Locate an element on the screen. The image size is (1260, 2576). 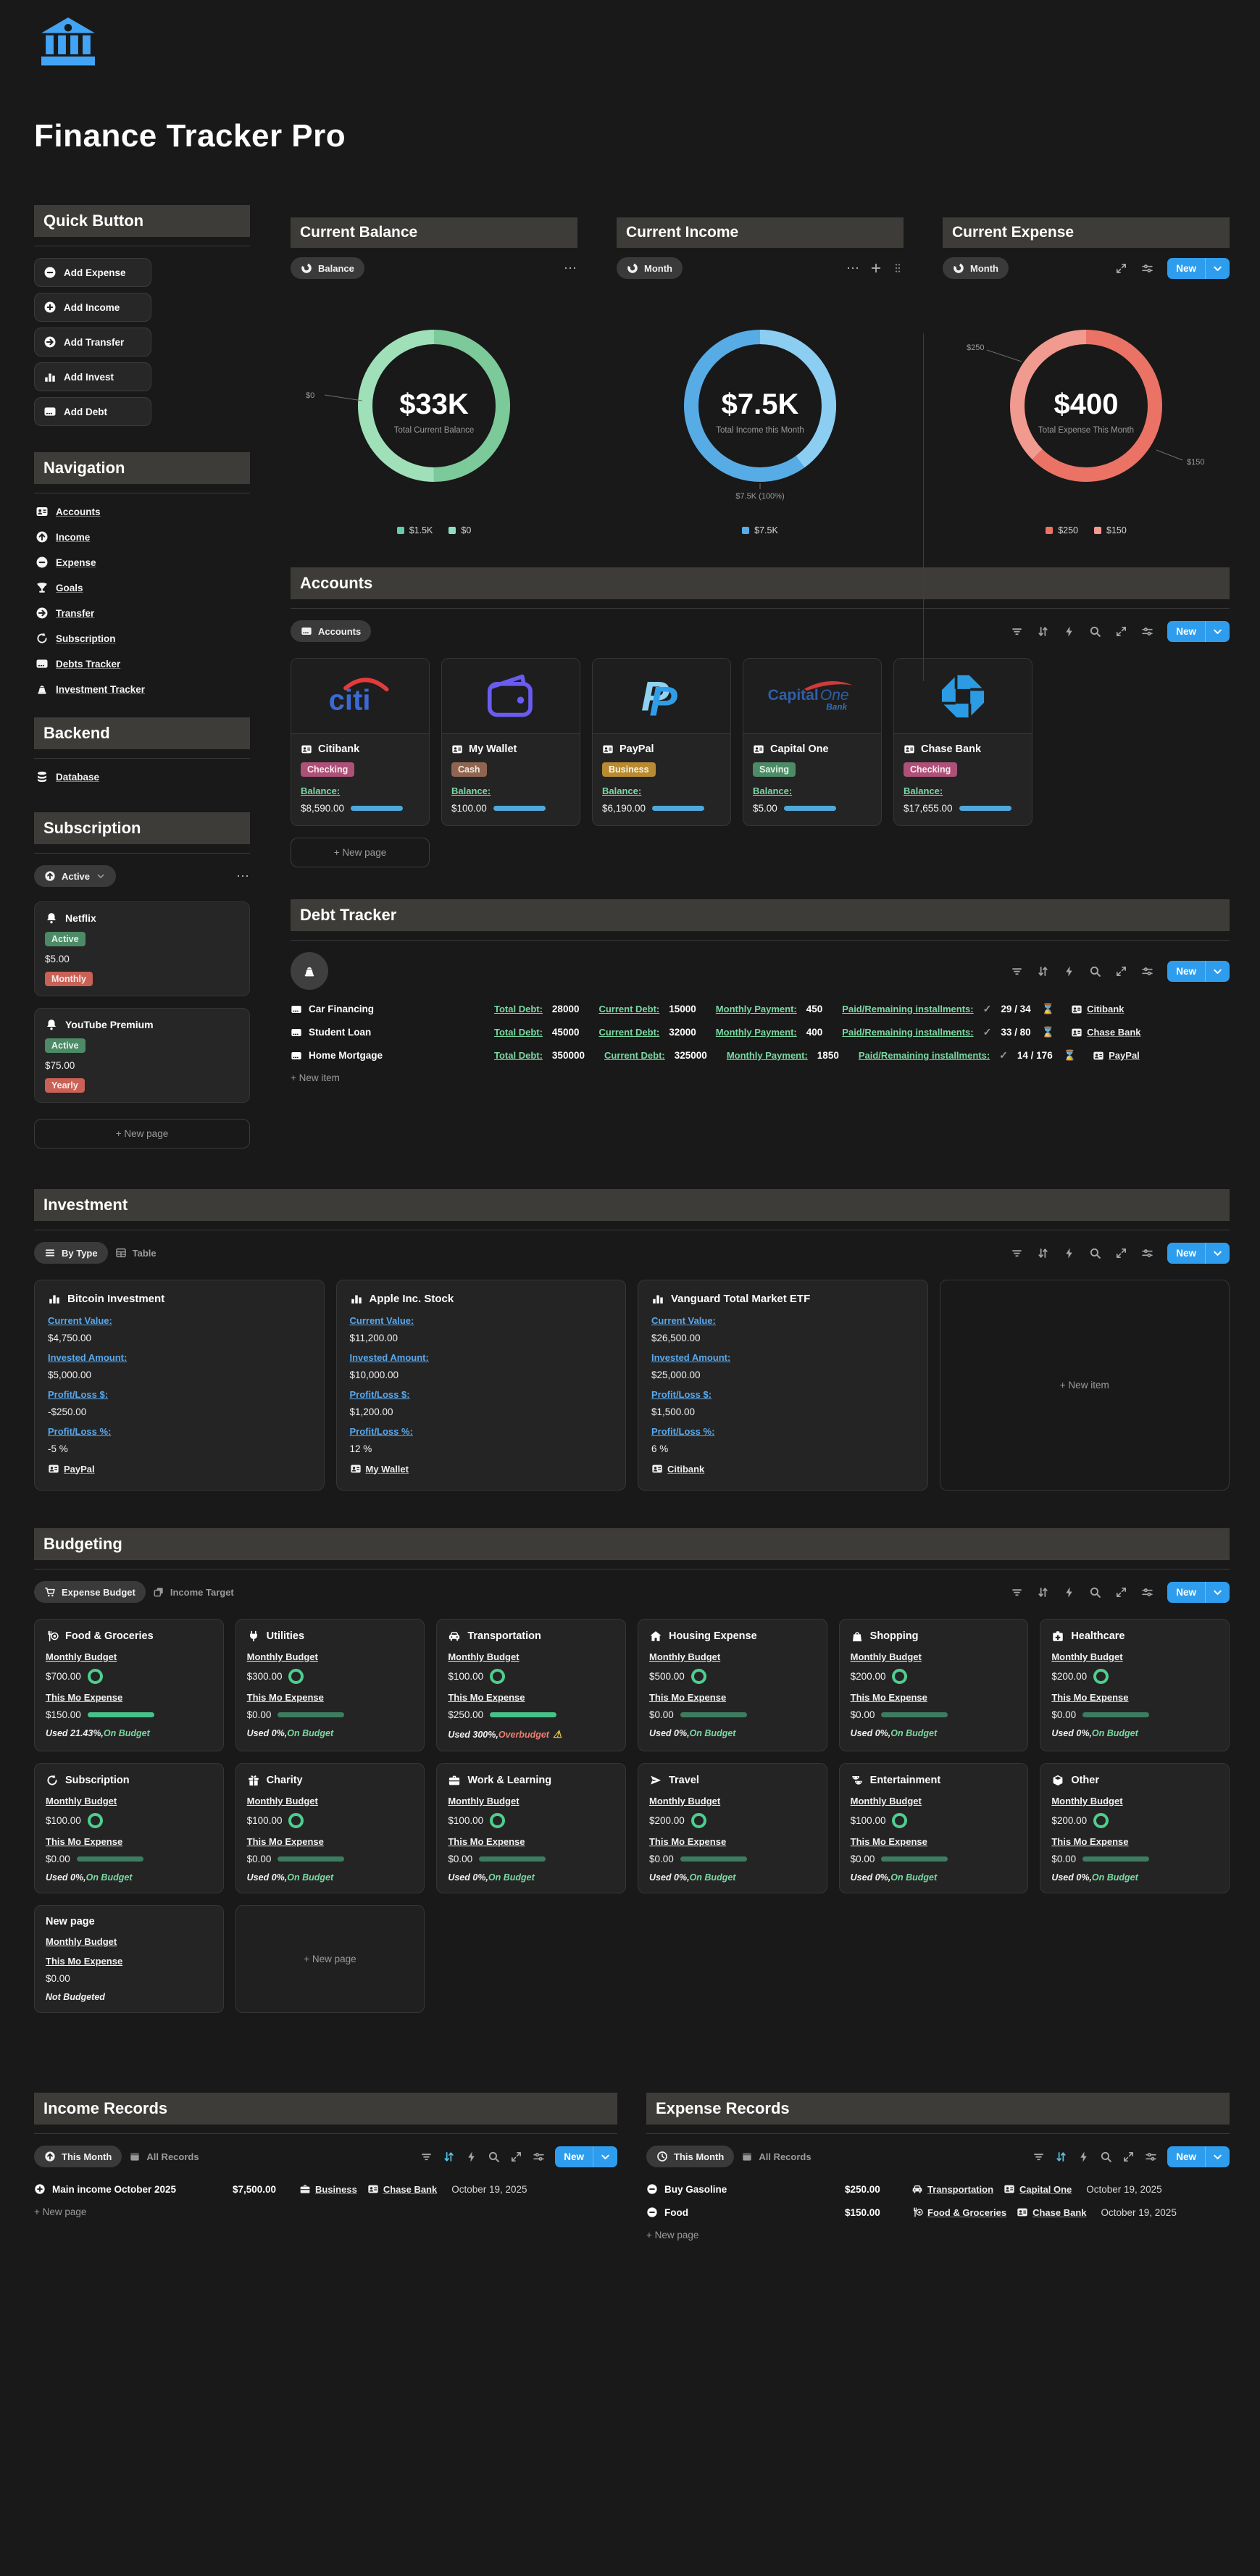
category-relation: Business is located at coordinates (328, 2189).